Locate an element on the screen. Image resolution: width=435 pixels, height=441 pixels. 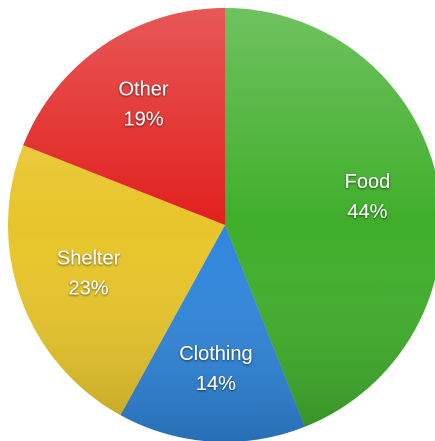
slice-label: Clothing is located at coordinates (215, 354).